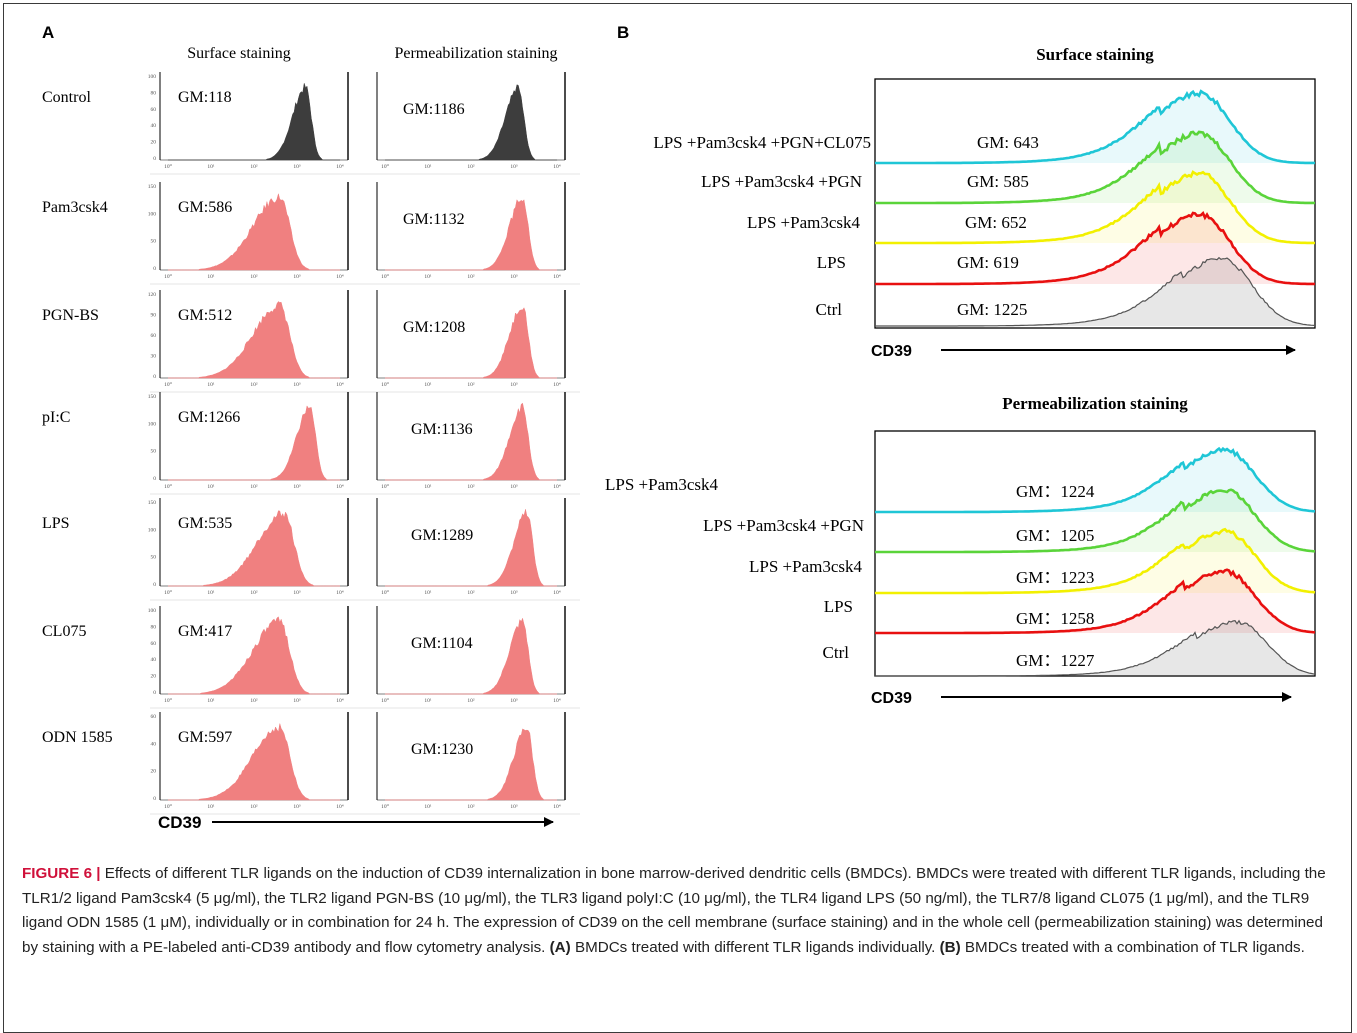  What do you see at coordinates (209, 417) in the screenshot?
I see `gm-value-surface: GM:1266` at bounding box center [209, 417].